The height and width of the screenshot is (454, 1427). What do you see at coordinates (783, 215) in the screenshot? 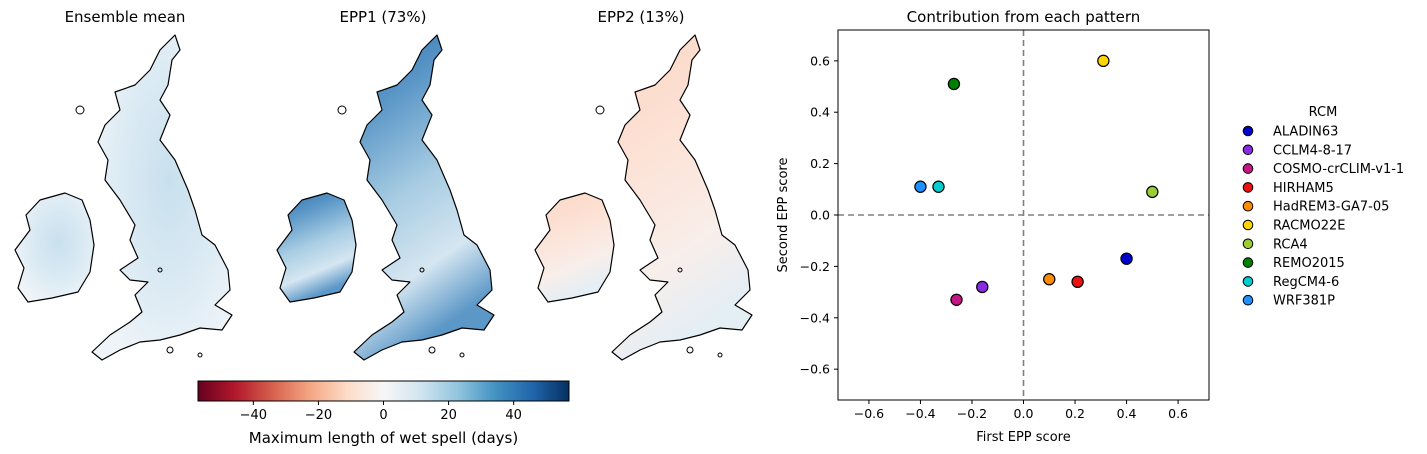
I see `y-axis-label: Second EPP score` at bounding box center [783, 215].